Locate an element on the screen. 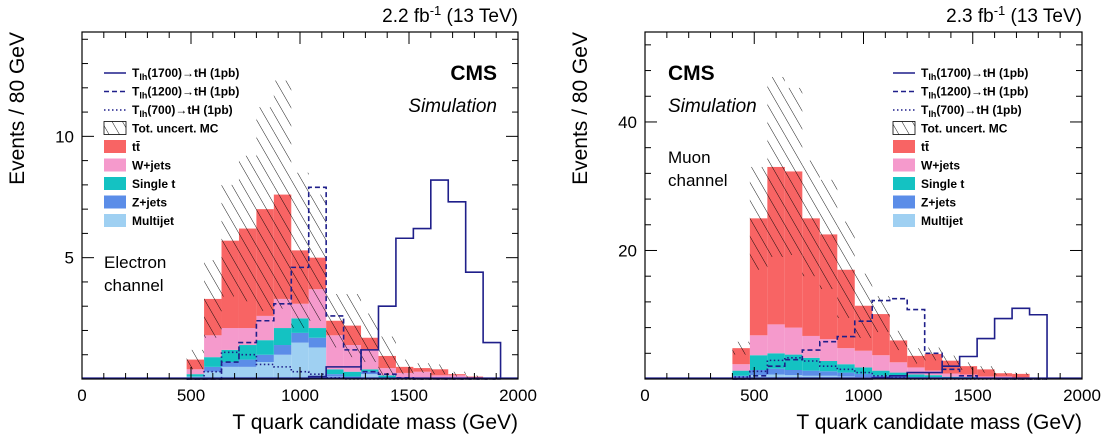 Image resolution: width=1113 pixels, height=436 pixels. lumi-exponent: -1 is located at coordinates (1000, 10).